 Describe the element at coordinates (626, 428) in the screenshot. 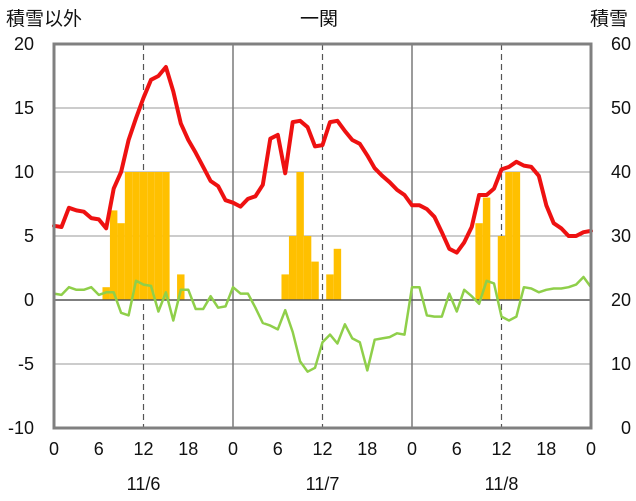

I see `right-tick-label: 0` at that location.